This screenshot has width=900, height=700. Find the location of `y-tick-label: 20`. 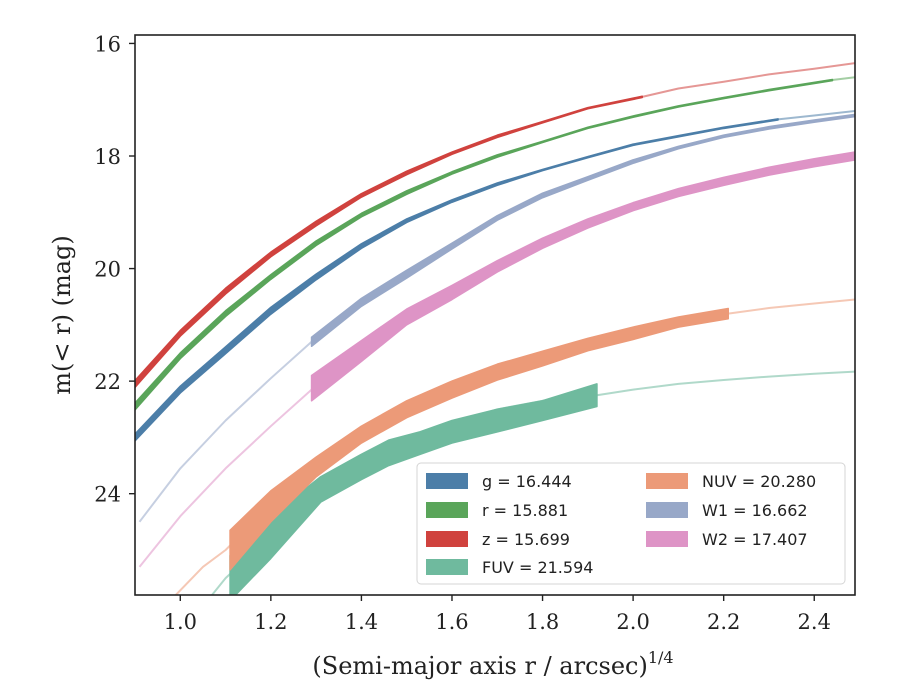

y-tick-label: 20 is located at coordinates (107, 270).